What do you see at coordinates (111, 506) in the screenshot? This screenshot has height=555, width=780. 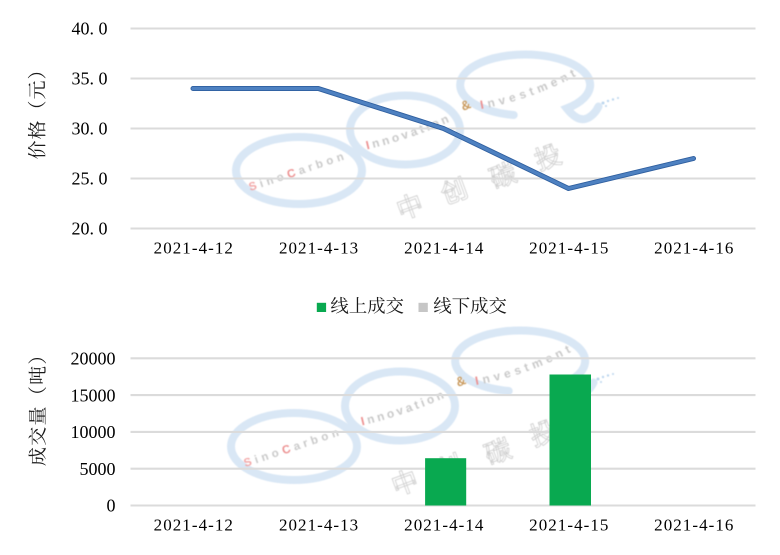 I see `svg-text: 0` at bounding box center [111, 506].